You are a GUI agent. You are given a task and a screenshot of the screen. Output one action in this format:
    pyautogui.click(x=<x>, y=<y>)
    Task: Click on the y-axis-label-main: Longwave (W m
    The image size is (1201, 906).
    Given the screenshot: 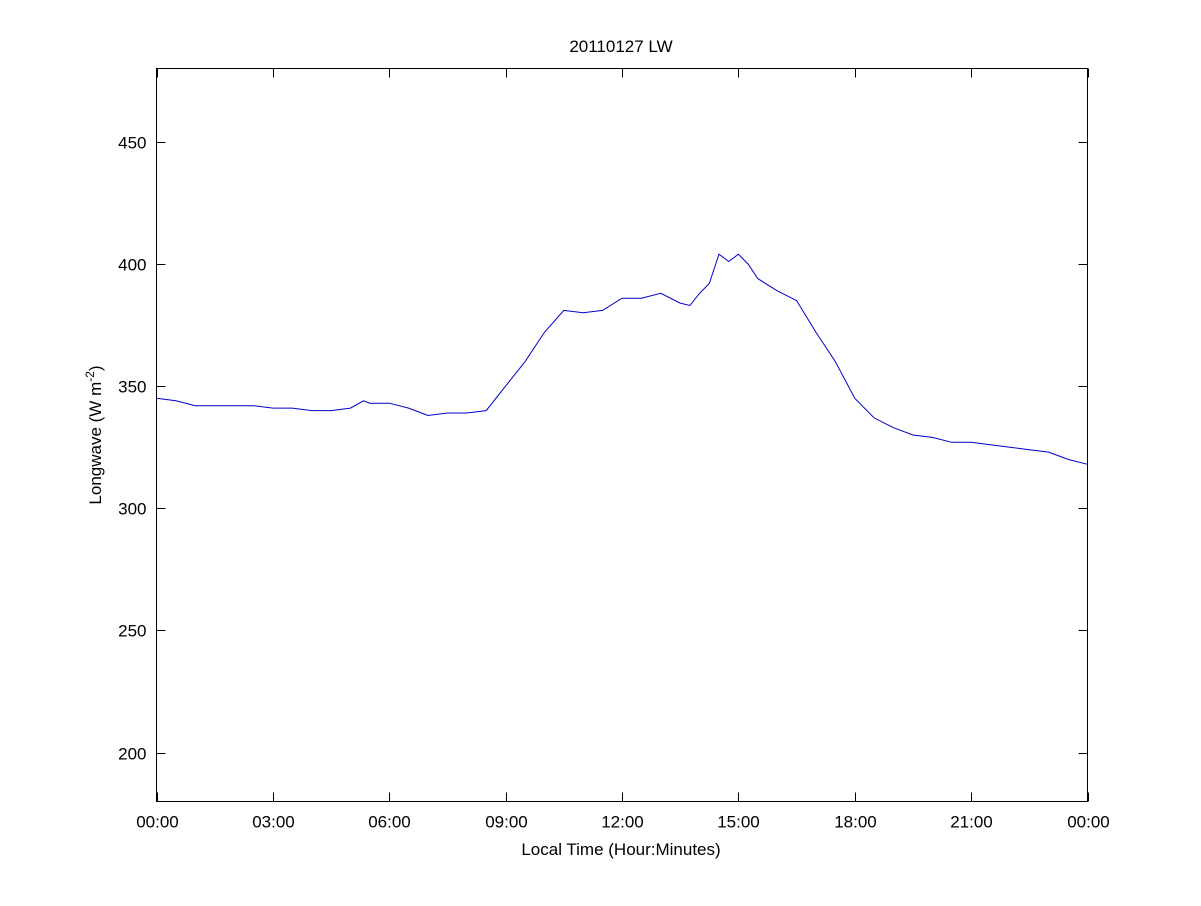 What is the action you would take?
    pyautogui.click(x=95, y=443)
    